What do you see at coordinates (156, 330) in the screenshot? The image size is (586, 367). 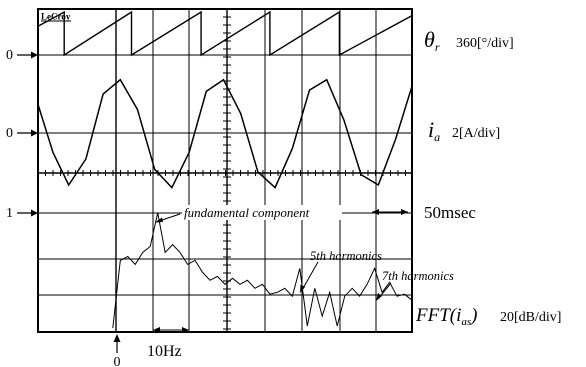 I see `freq-scale-arrow-left-icon` at bounding box center [156, 330].